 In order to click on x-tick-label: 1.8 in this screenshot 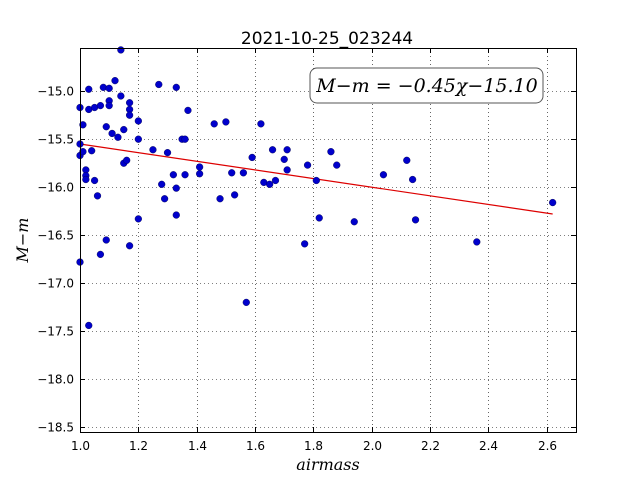, I will do `click(313, 446)`.